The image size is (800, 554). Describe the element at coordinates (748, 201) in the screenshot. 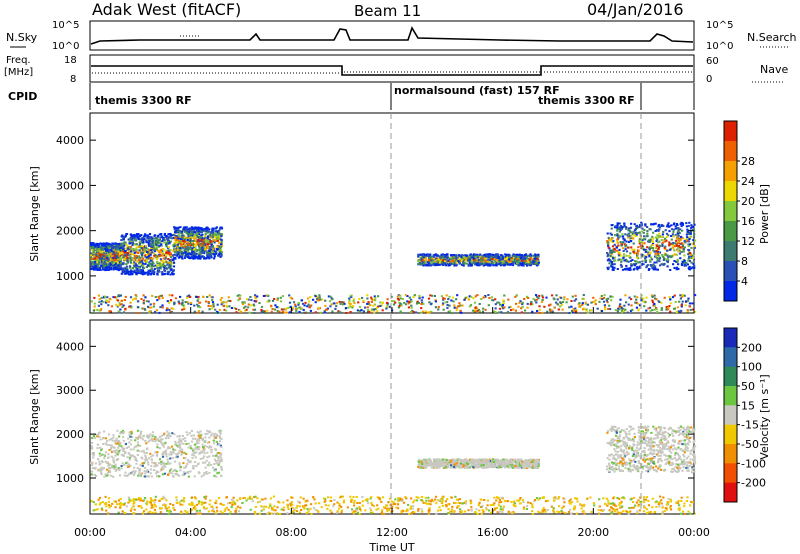

I see `power-colorbar-tick-label: 20` at that location.